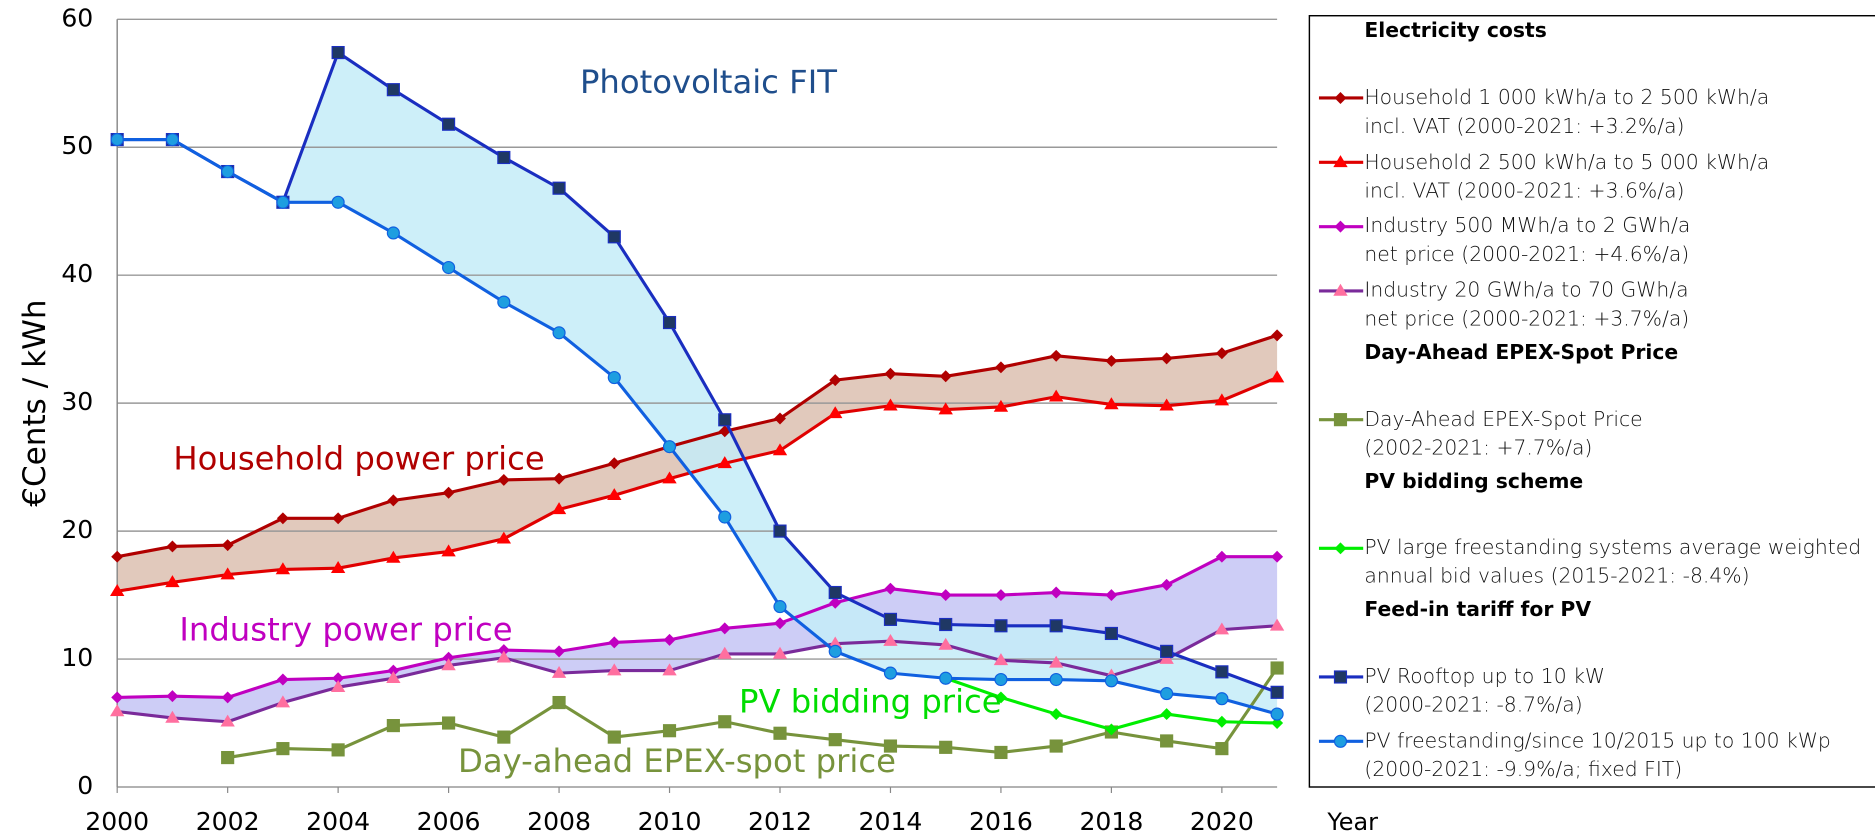 The height and width of the screenshot is (835, 1875). Describe the element at coordinates (1001, 821) in the screenshot. I see `x-tick-label: 2016` at that location.